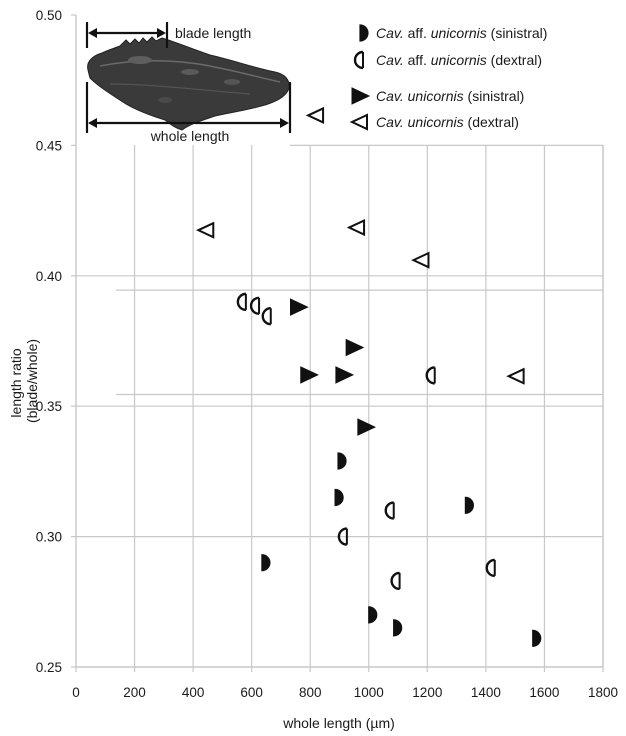 This screenshot has width=626, height=736. Describe the element at coordinates (603, 692) in the screenshot. I see `x-tick-label: 1800` at that location.